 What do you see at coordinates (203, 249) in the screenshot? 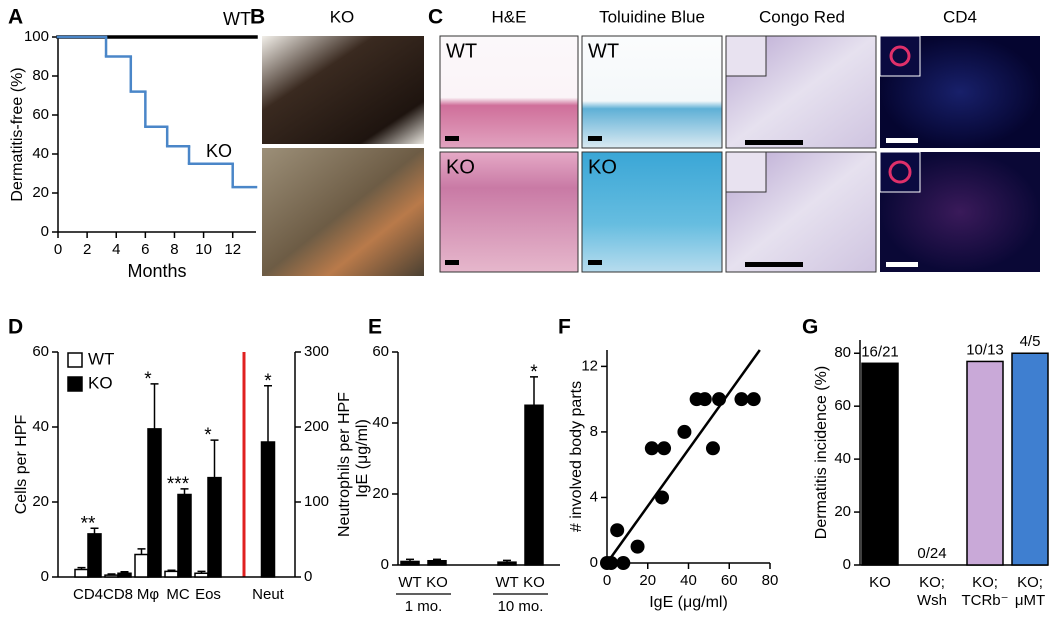
I see `tick-label: 10` at bounding box center [203, 249].